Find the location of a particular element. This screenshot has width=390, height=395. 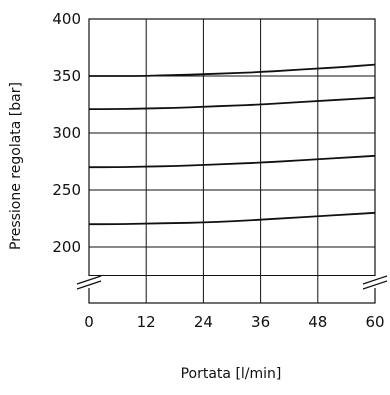

y-tick-label: 350 is located at coordinates (66, 76).